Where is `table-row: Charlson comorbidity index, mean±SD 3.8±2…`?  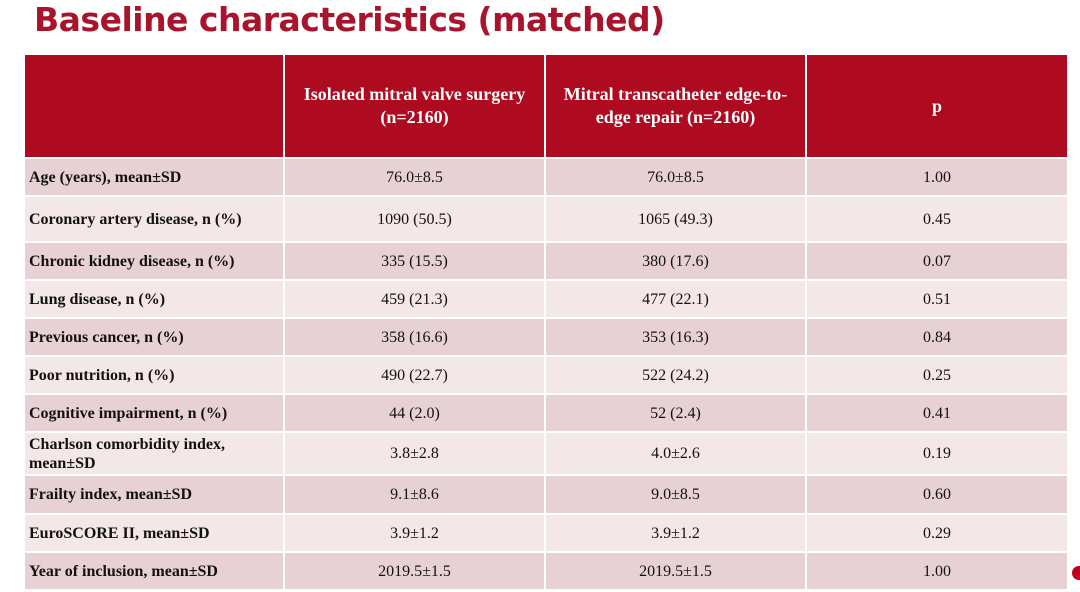
table-row: Charlson comorbidity index, mean±SD 3.8±2… is located at coordinates (546, 452).